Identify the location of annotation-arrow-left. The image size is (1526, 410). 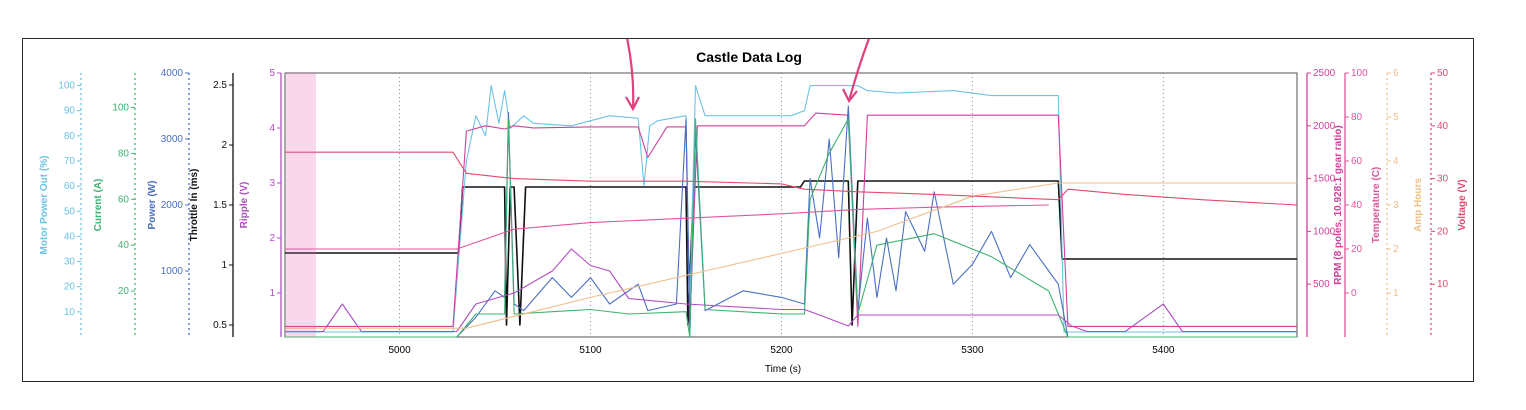
(630, 74).